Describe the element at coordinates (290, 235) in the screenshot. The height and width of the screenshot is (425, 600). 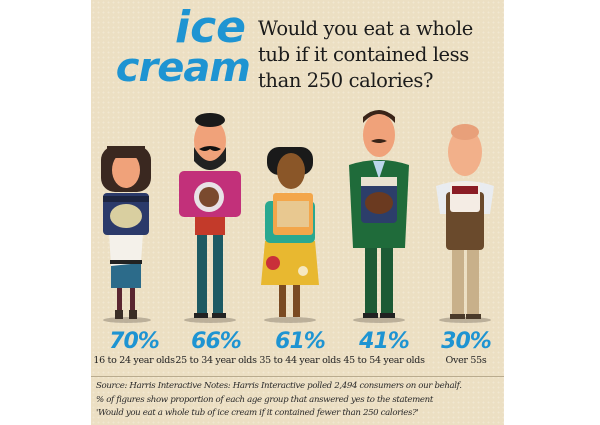
I see `figure-woman-yellow-dress-illustration` at that location.